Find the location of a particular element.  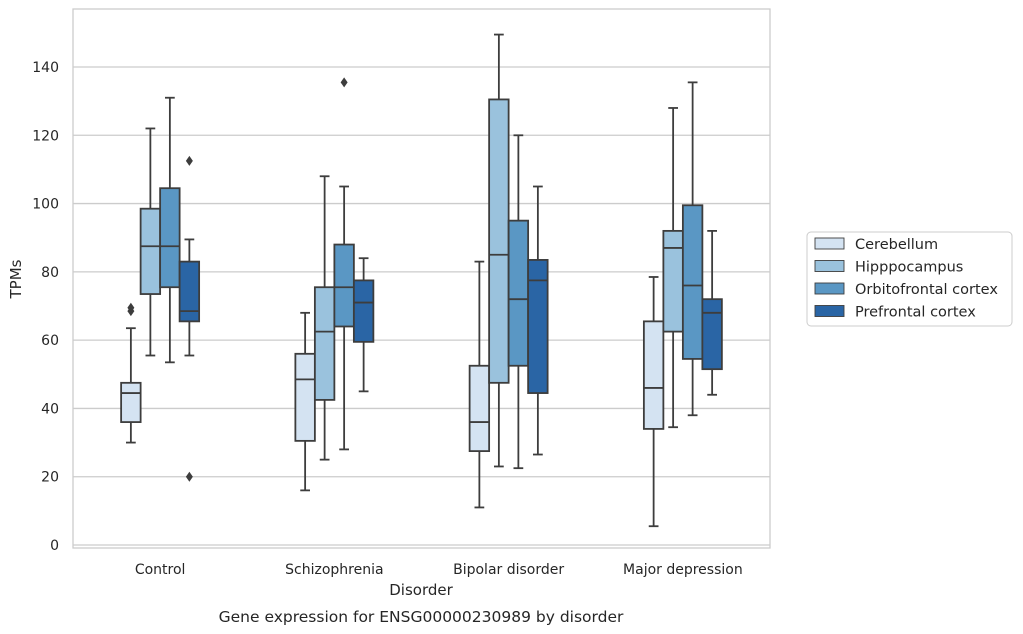

legend-item: Orbitofrontal cortex is located at coordinates (906, 290).